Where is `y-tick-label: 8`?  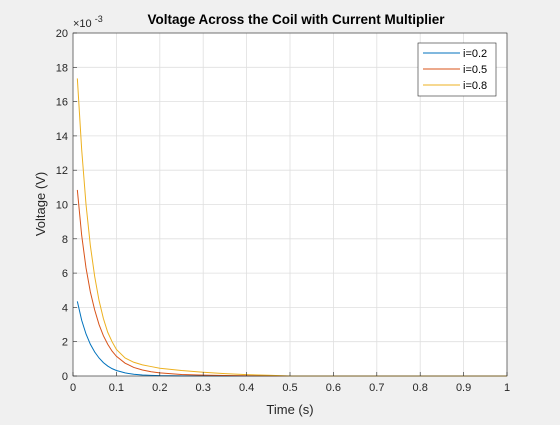 y-tick-label: 8 is located at coordinates (65, 240).